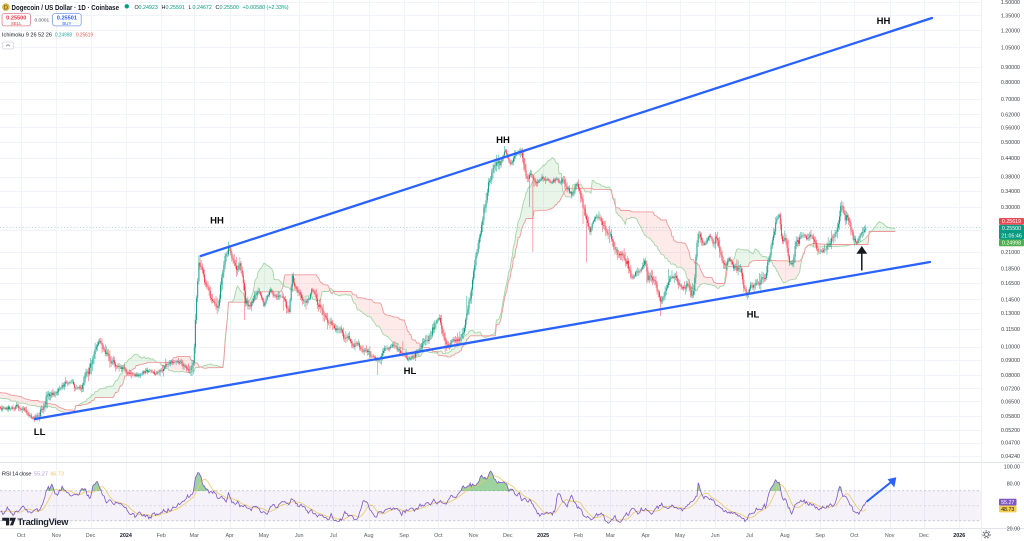  I want to click on svg-text: BUY, so click(66, 23).